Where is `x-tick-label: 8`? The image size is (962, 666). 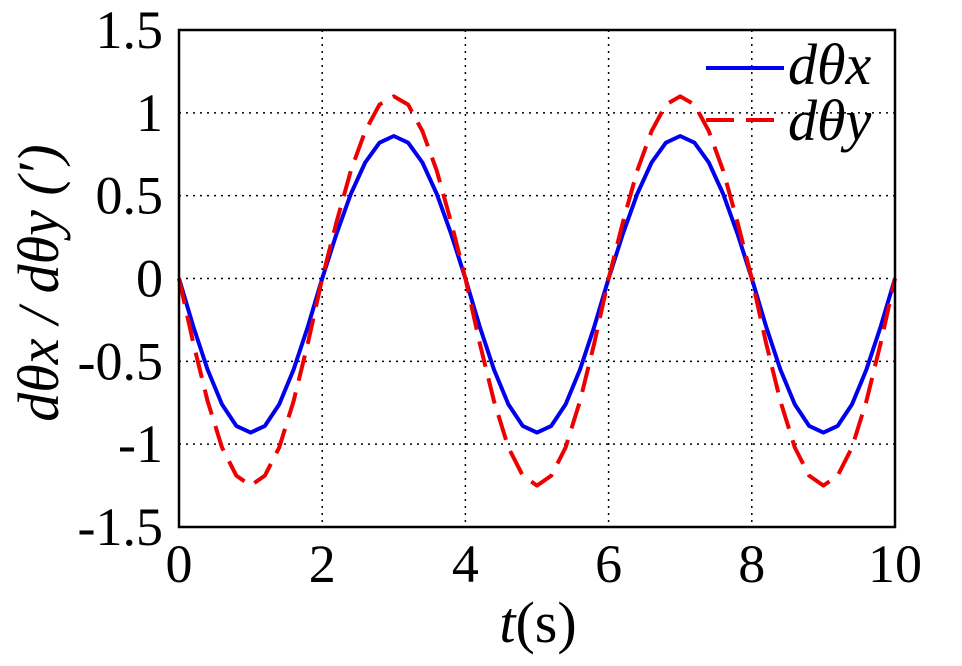 x-tick-label: 8 is located at coordinates (751, 564).